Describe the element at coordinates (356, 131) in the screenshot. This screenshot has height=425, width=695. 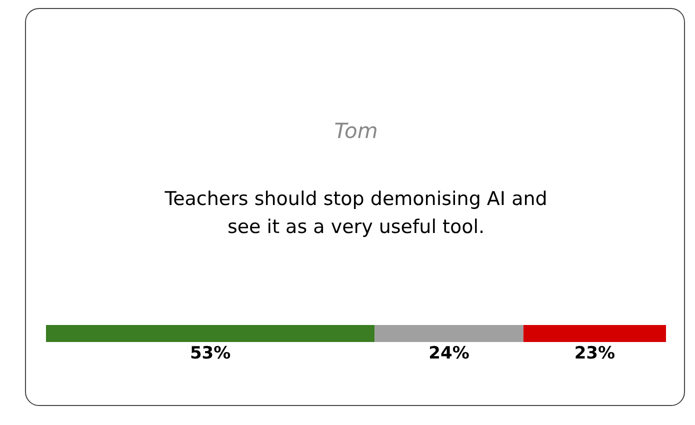
I see `chart-title: Tom` at that location.